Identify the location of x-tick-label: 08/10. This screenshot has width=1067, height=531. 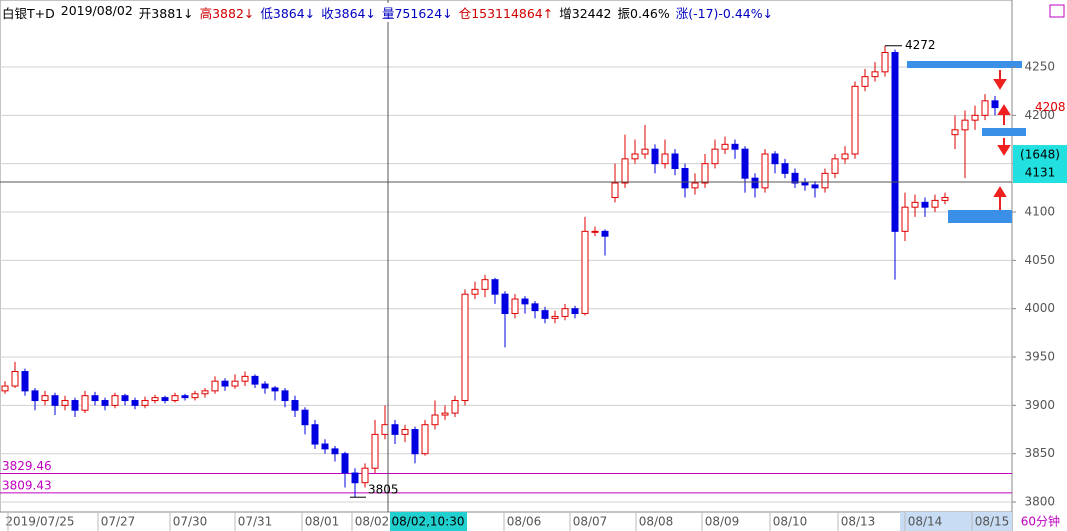
(790, 522).